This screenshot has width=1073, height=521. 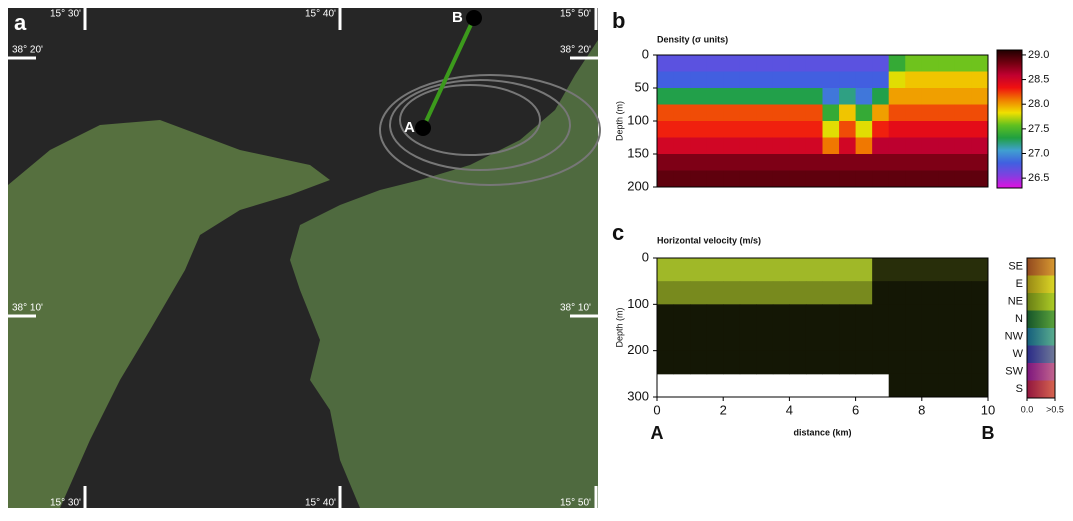 I want to click on panel-label: b, so click(x=618, y=20).